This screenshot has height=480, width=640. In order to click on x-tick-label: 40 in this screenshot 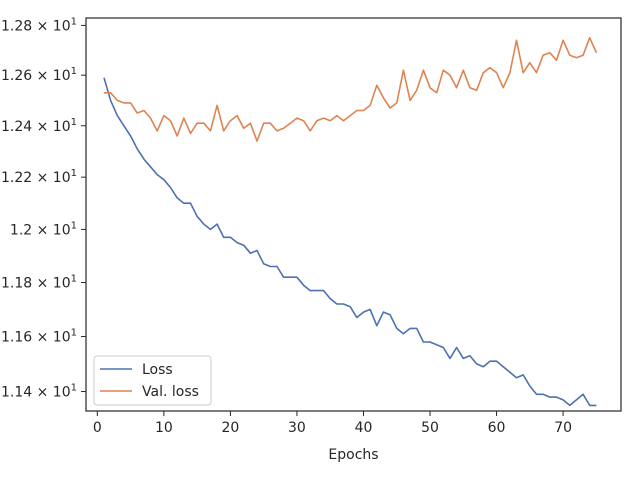, I will do `click(364, 428)`.